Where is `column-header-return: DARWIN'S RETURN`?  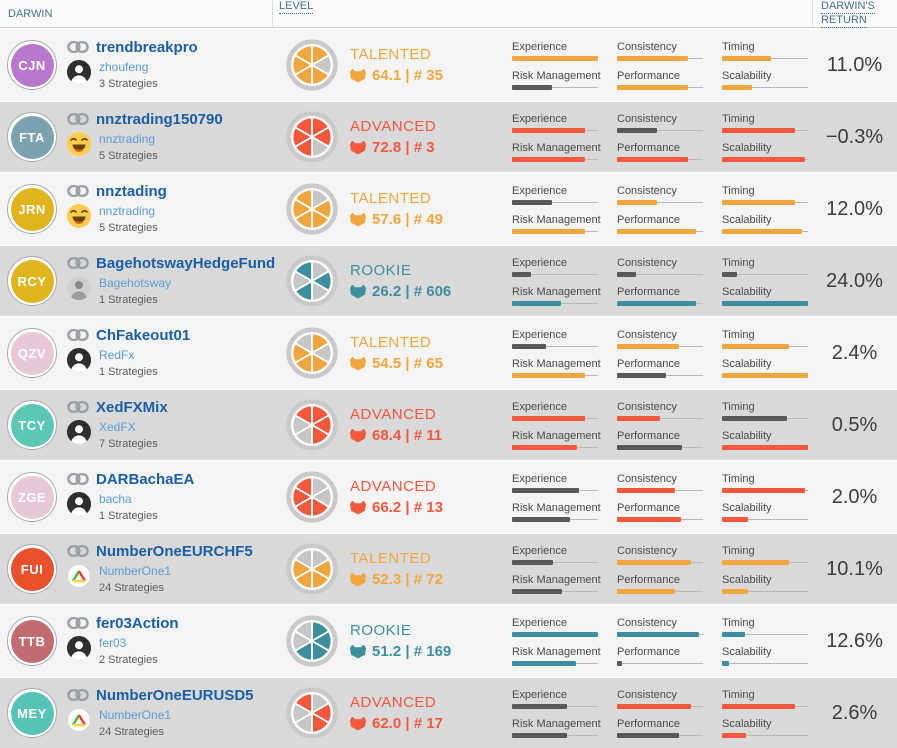
column-header-return: DARWIN'S RETURN is located at coordinates (854, 14).